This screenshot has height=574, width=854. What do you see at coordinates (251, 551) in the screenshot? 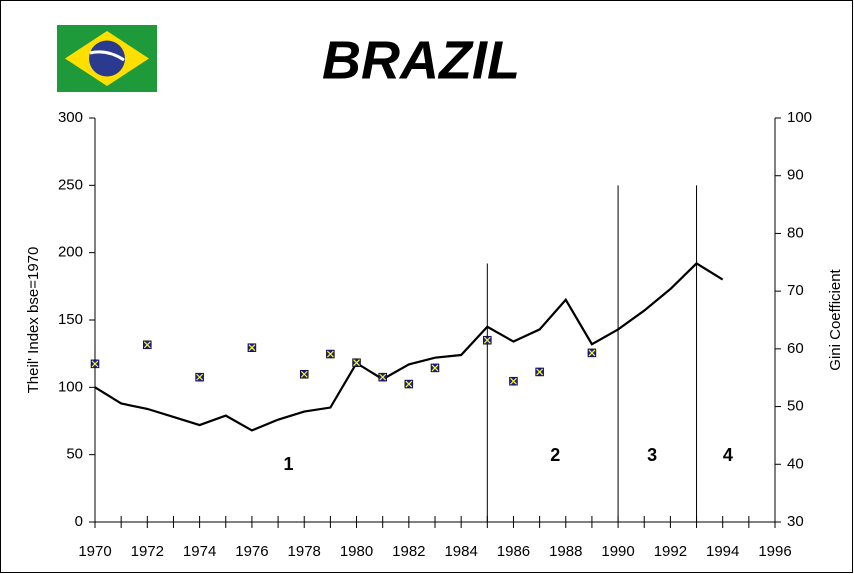
I see `x-tick-label: 1976` at bounding box center [251, 551].